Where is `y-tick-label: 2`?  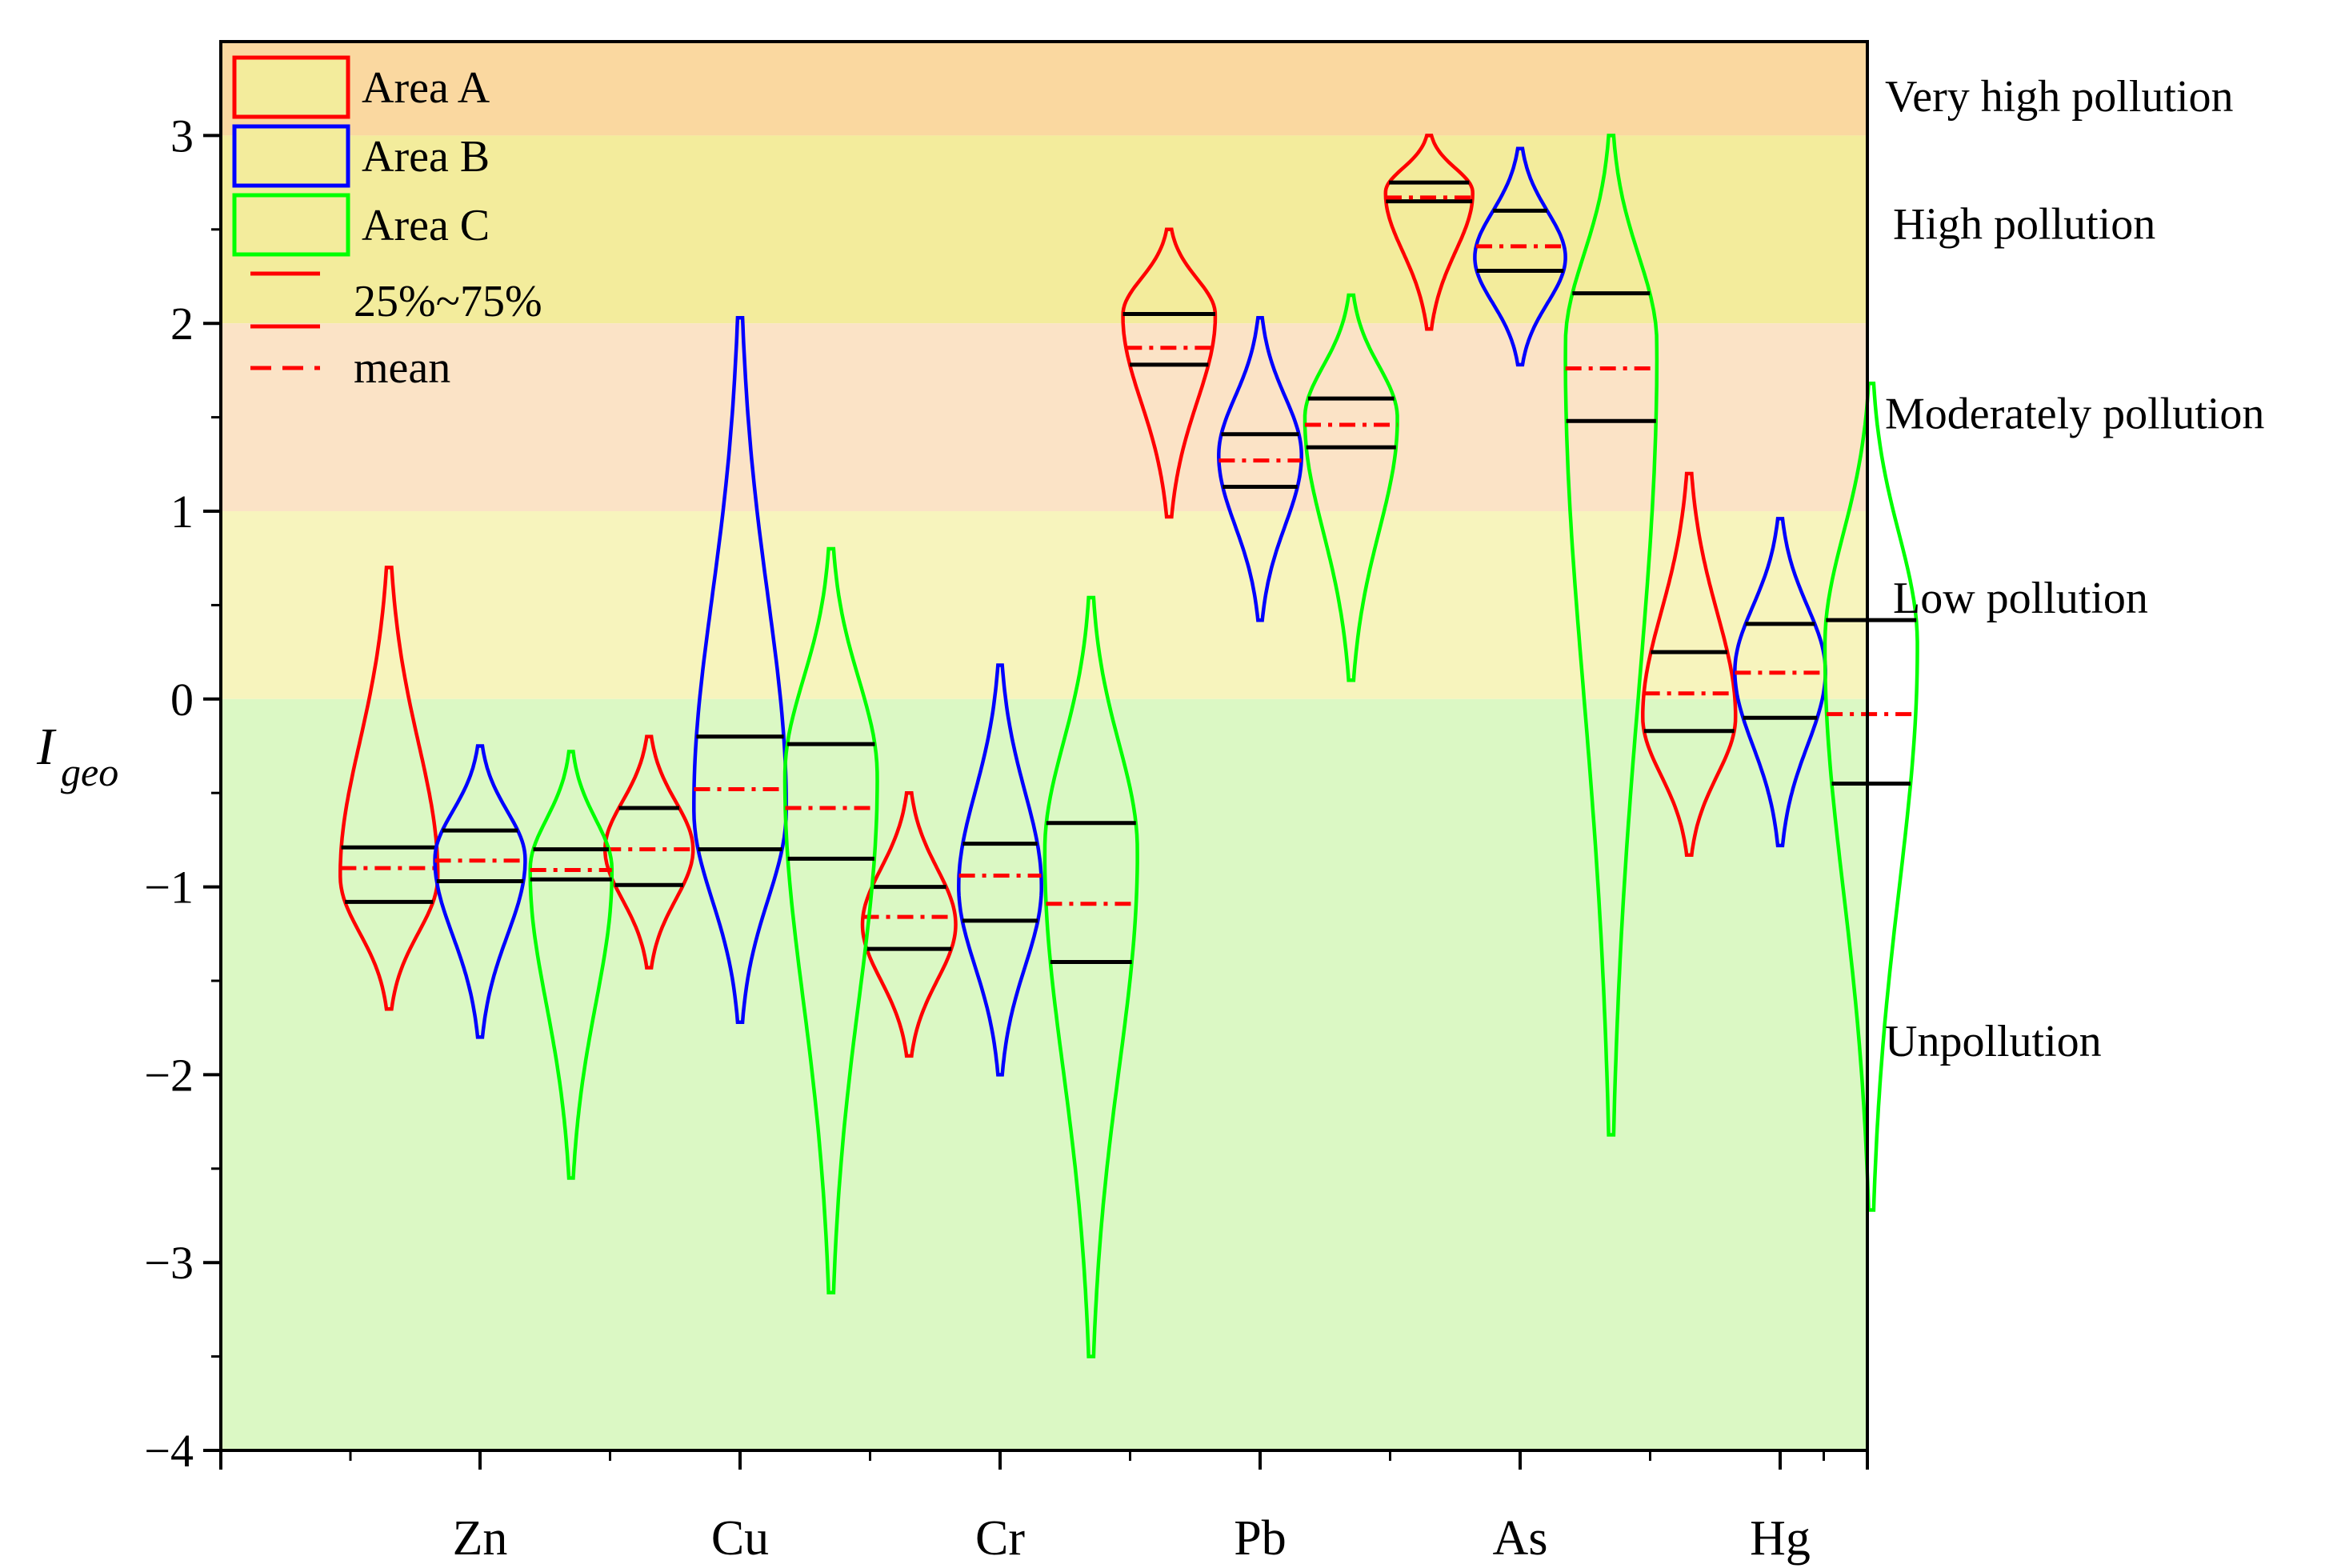 y-tick-label: 2 is located at coordinates (182, 324).